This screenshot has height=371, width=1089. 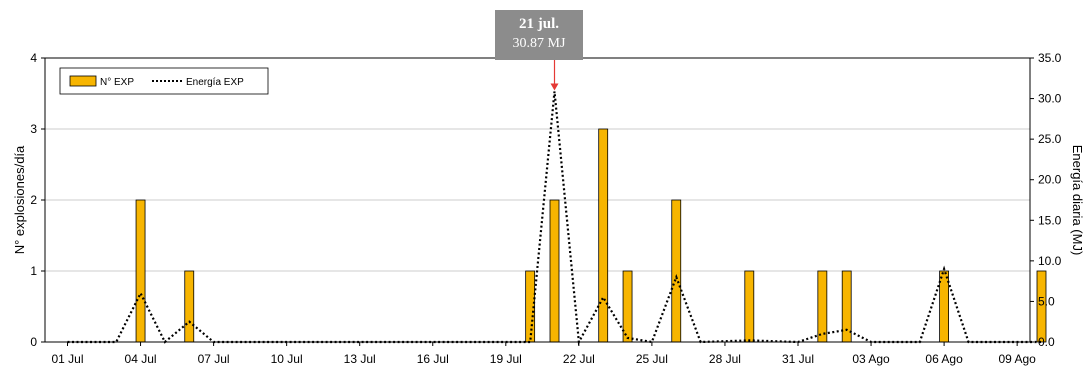 I want to click on x-tick-label: 16 Jul, so click(x=433, y=359).